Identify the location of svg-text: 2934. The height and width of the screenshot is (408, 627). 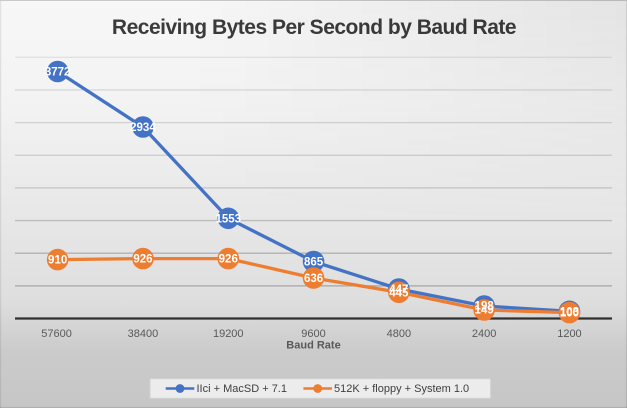
(143, 128).